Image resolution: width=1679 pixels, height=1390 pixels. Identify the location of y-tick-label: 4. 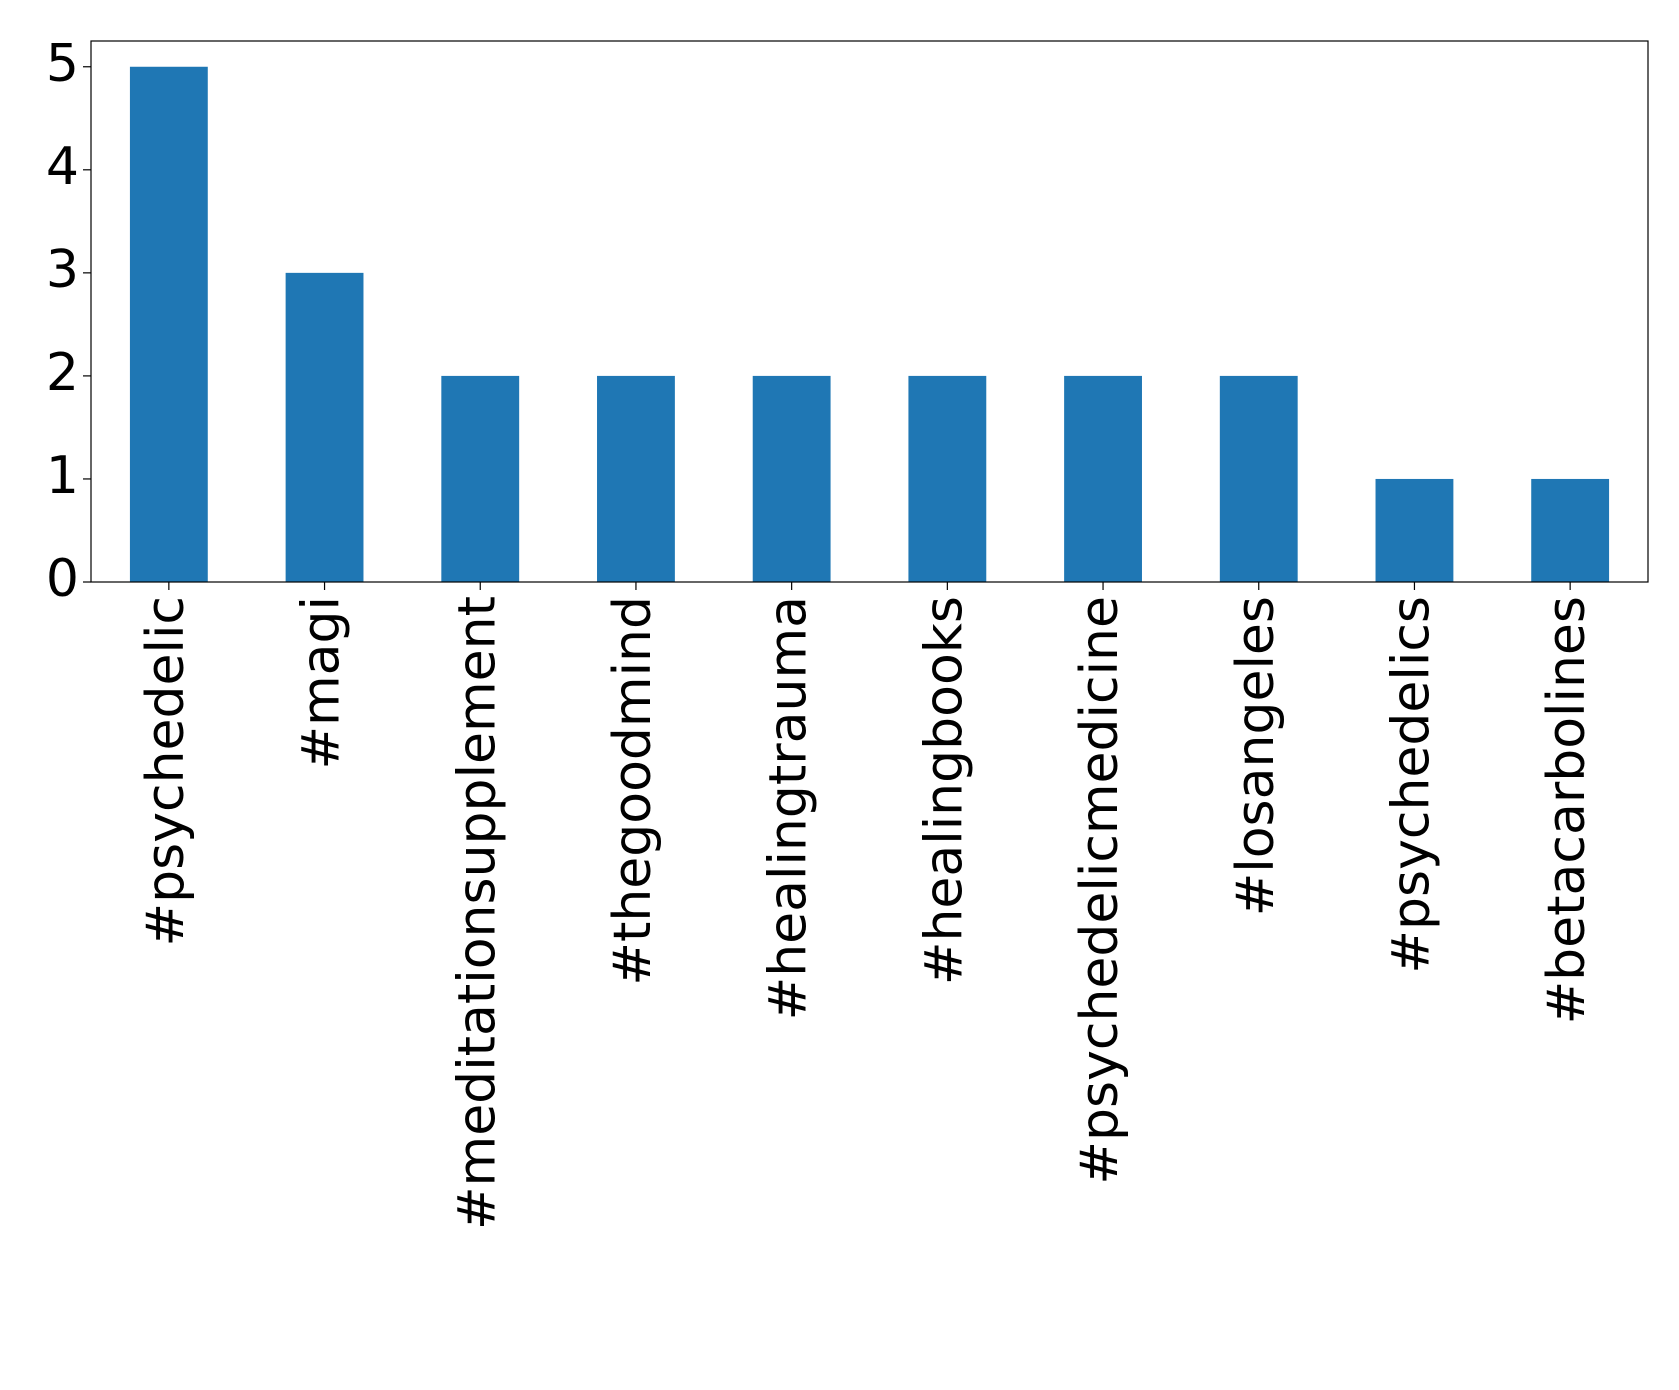
(62, 167).